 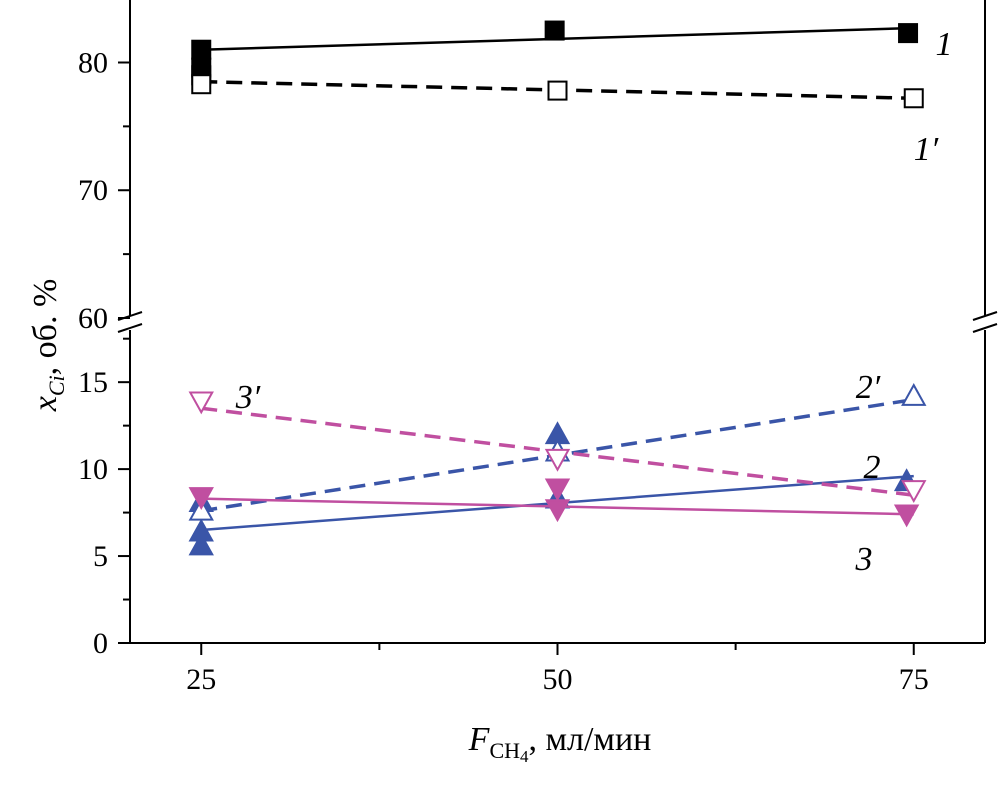 I want to click on y-axis-title-sub: Ci, so click(x=56, y=385).